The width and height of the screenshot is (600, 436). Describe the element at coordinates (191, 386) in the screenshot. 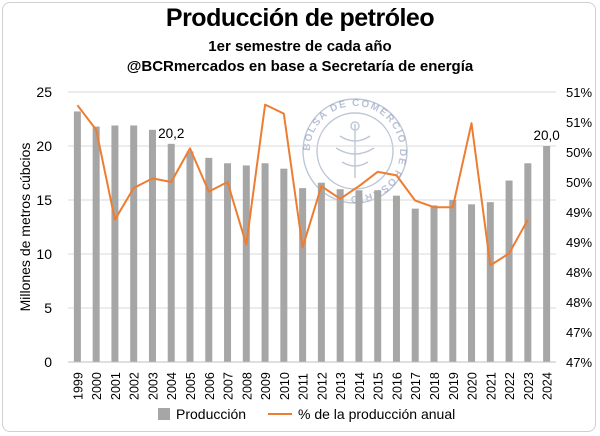

I see `x-tick-label: 2005` at that location.